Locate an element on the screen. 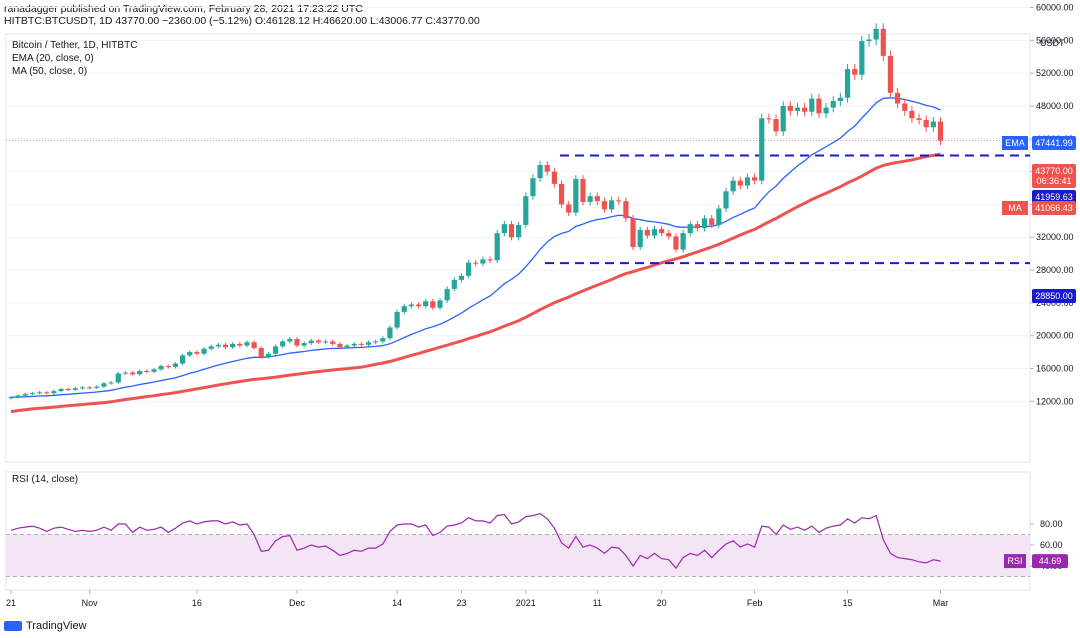 This screenshot has width=1080, height=638. rsi-tick-label: 80.00 is located at coordinates (1051, 524).